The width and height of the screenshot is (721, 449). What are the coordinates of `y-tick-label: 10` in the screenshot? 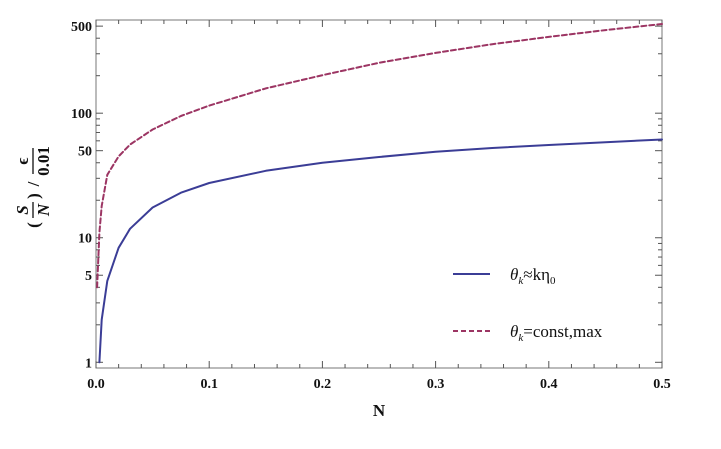 It's located at (85, 239).